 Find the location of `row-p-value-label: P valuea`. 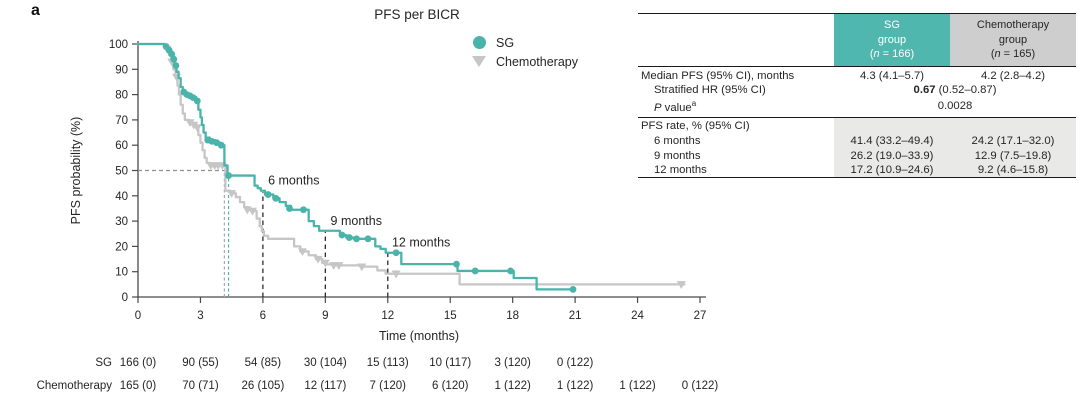

row-p-value-label: P valuea is located at coordinates (675, 107).